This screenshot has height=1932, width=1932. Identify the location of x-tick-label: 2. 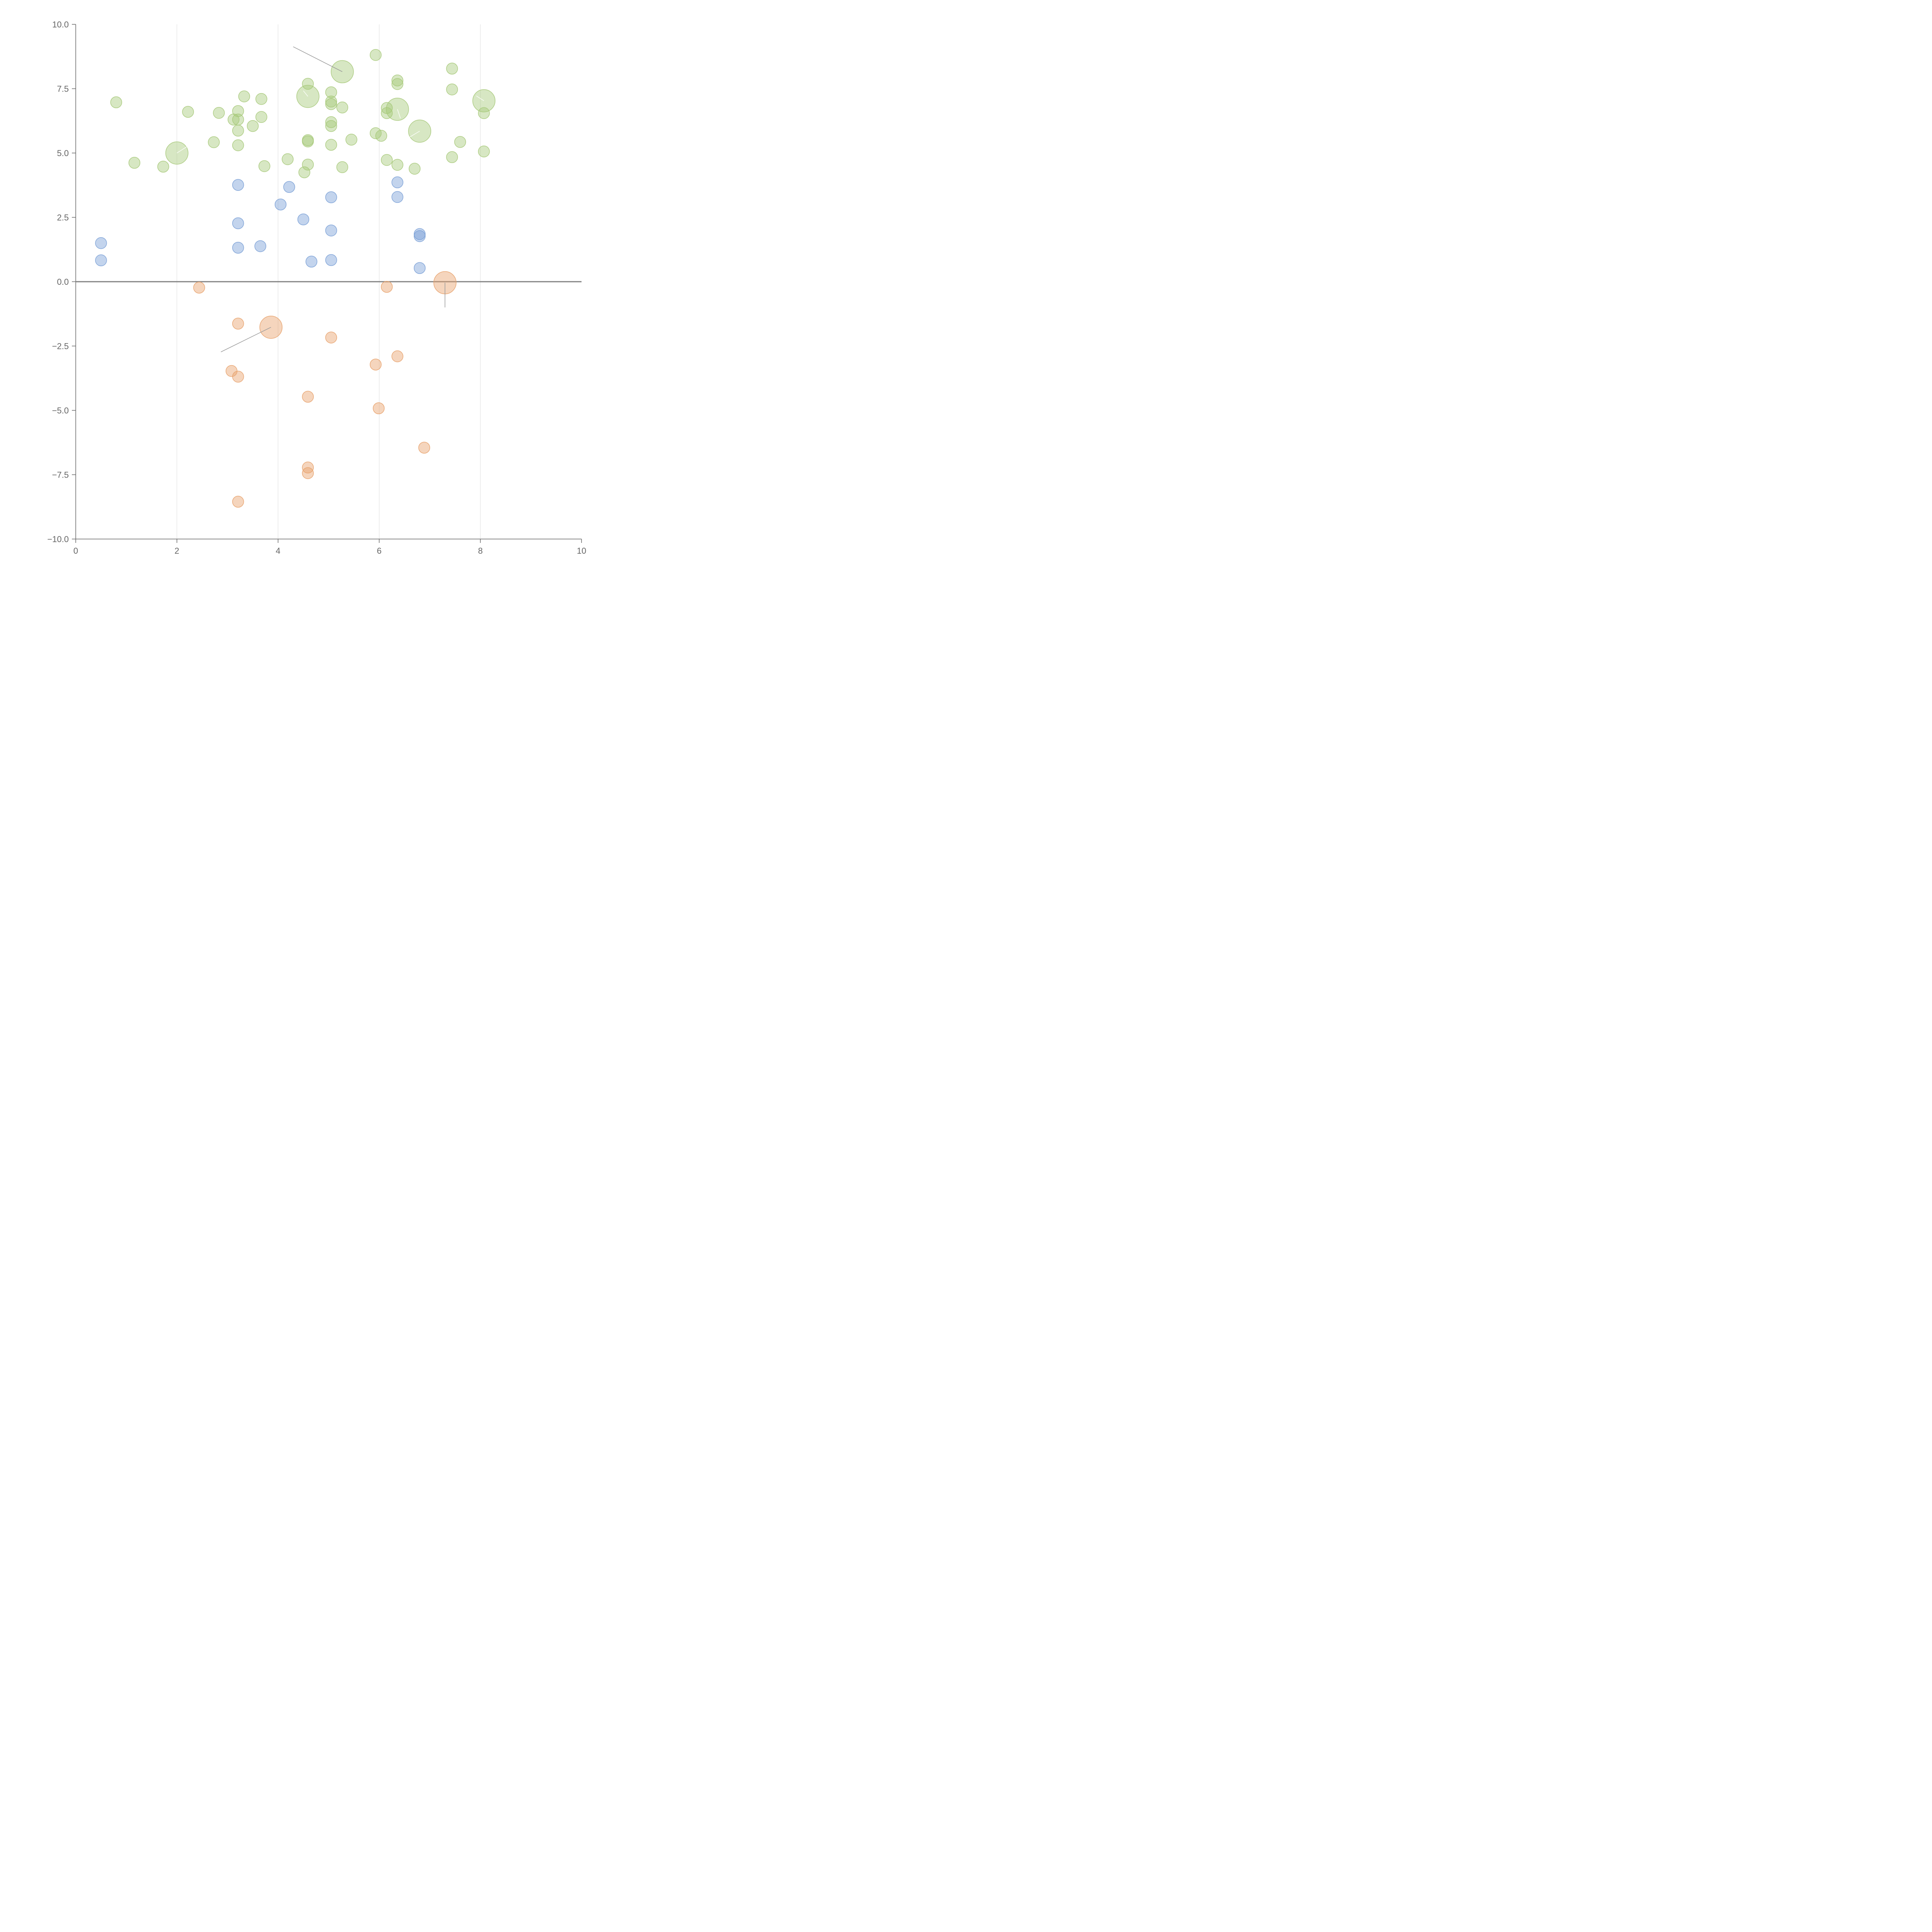
(177, 551).